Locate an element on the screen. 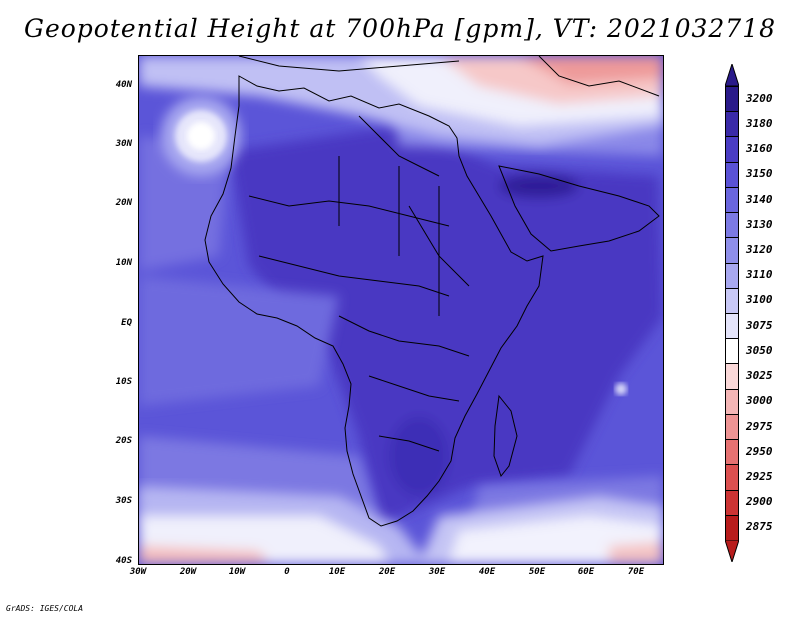 This screenshot has width=800, height=618. colorbar-label: 2950 is located at coordinates (759, 451).